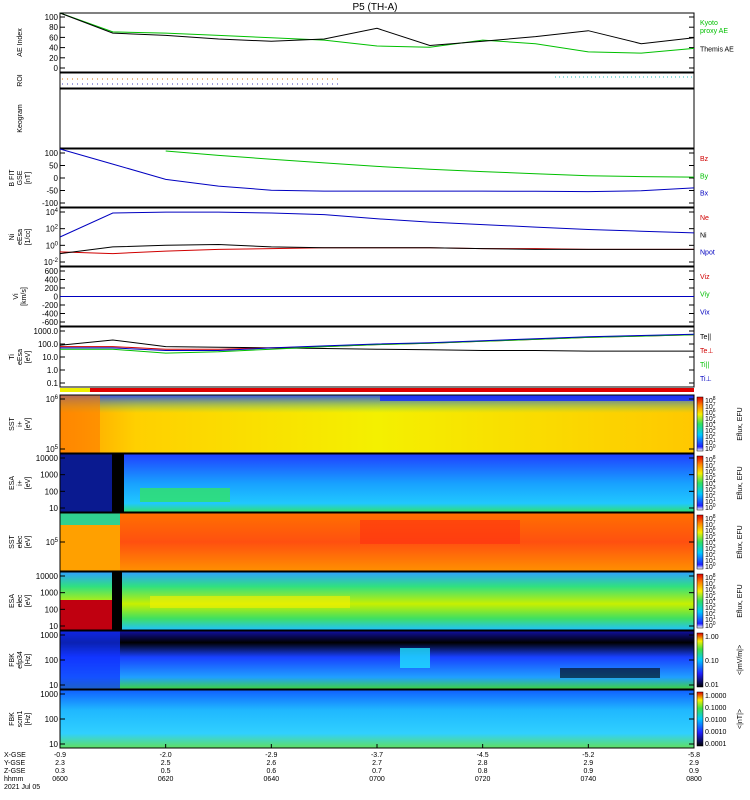 The image size is (750, 800). Describe the element at coordinates (700, 601) in the screenshot. I see `colorbar-esa_e` at that location.